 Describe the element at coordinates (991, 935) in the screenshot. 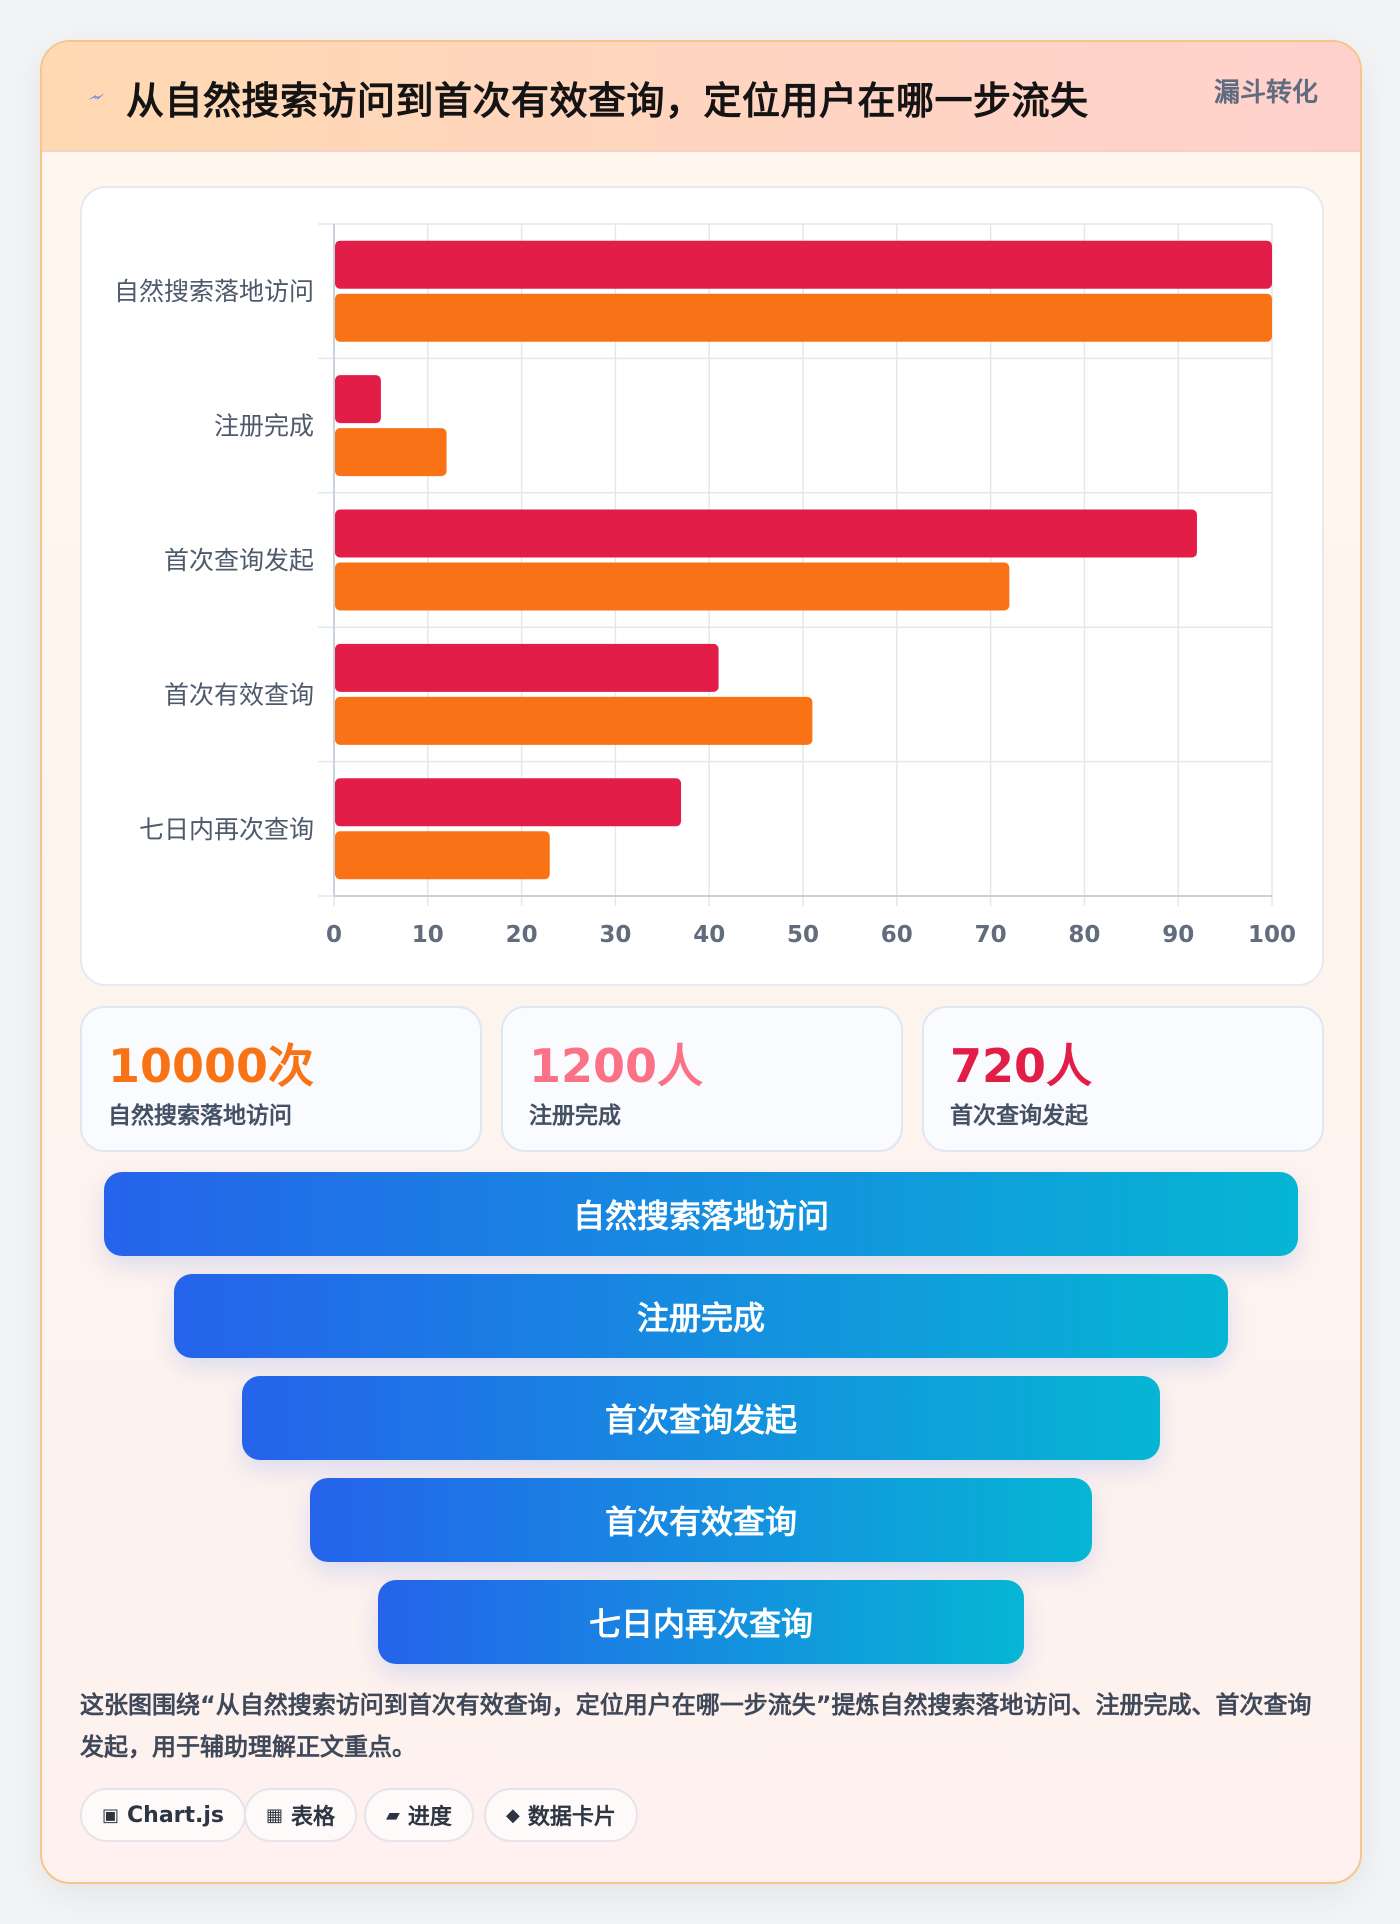

I see `x-tick-label: 70` at that location.